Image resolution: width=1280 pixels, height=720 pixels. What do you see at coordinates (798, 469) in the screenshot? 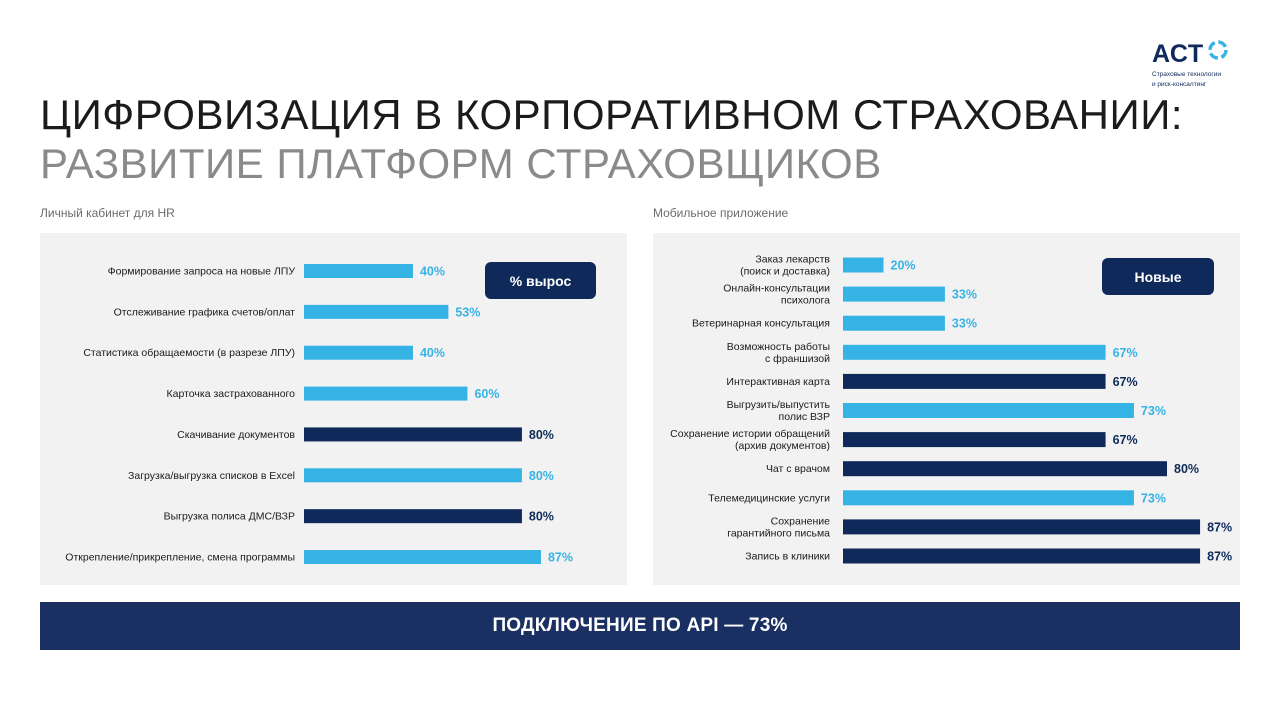
I see `app-category-label: Чат с врачом` at bounding box center [798, 469].